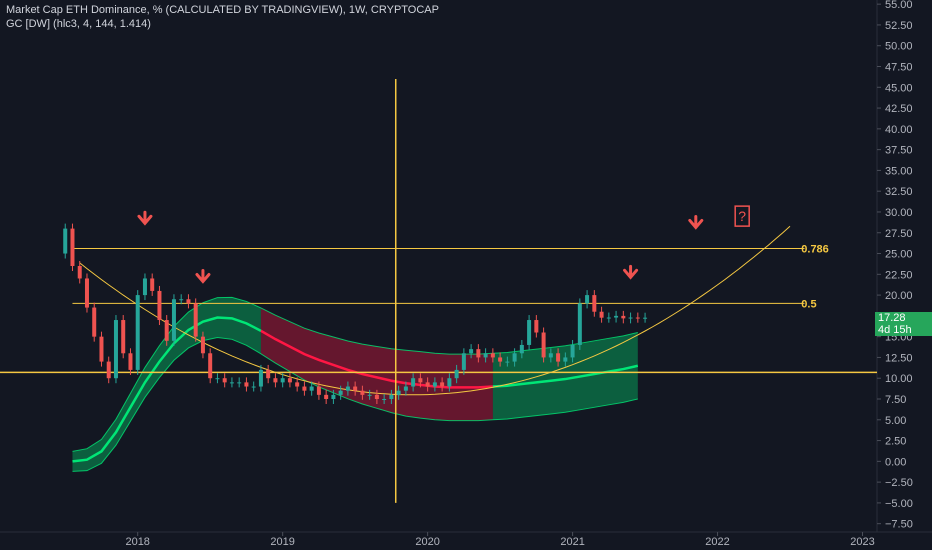  Describe the element at coordinates (137, 542) in the screenshot. I see `x-tick-label: 2018` at that location.